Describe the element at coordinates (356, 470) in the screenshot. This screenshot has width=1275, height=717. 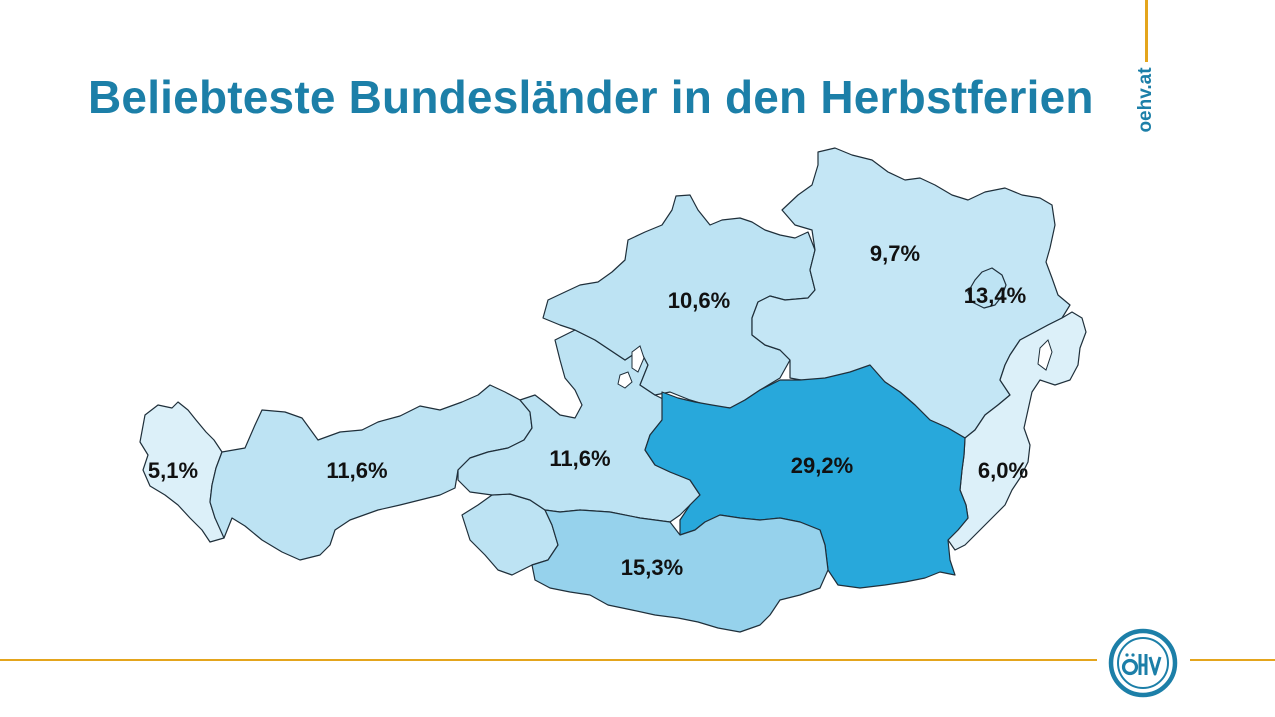
I see `label-tirol: 11,6%` at that location.